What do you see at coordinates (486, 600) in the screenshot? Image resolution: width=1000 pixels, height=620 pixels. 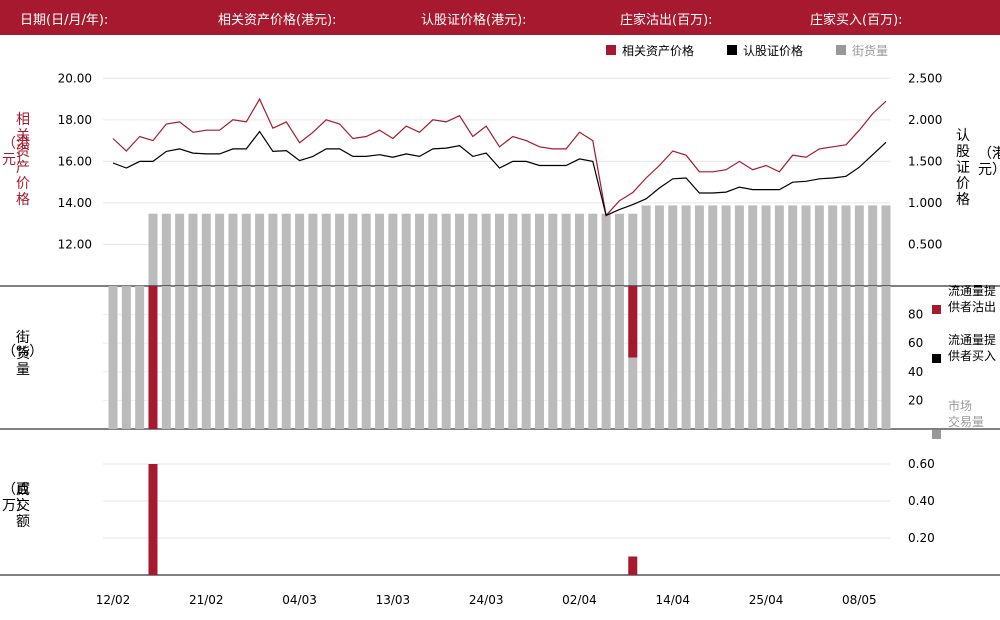 I see `x-tick-label: 24/03` at bounding box center [486, 600].